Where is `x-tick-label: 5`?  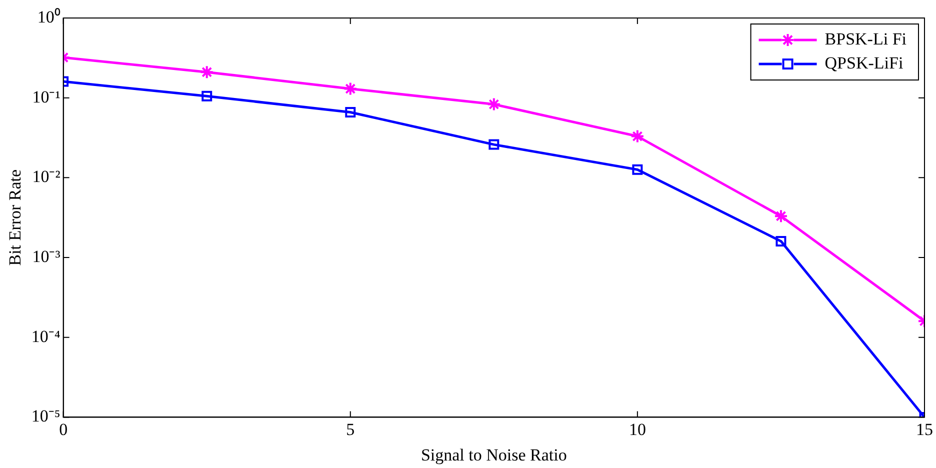 x-tick-label: 5 is located at coordinates (350, 429).